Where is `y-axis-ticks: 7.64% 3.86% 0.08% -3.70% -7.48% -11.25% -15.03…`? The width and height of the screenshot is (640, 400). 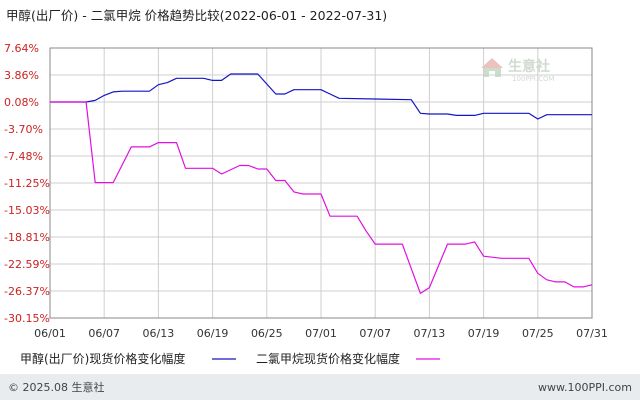 y-axis-ticks: 7.64% 3.86% 0.08% -3.70% -7.48% -11.25% -15.03… is located at coordinates (27, 183).